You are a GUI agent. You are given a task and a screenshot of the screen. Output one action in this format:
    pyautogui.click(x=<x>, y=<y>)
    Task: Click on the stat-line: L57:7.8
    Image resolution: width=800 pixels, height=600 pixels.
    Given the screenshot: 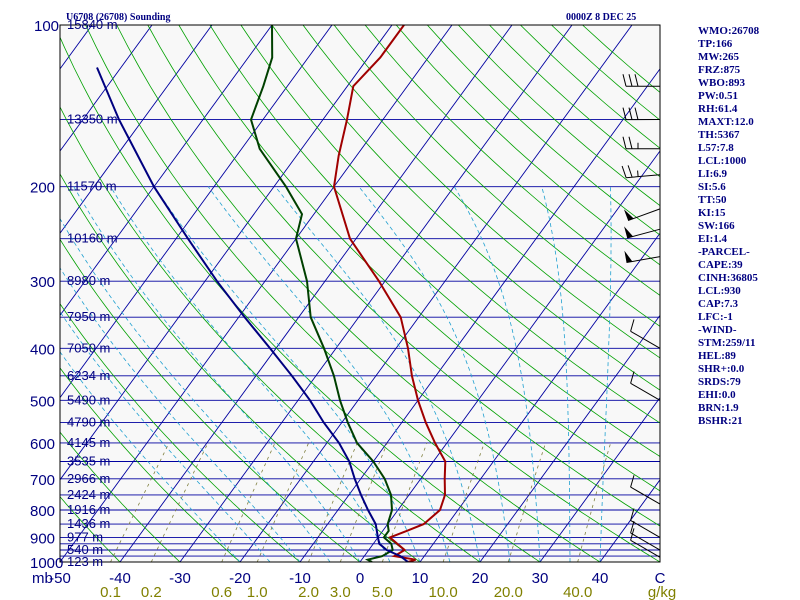 What is the action you would take?
    pyautogui.click(x=716, y=148)
    